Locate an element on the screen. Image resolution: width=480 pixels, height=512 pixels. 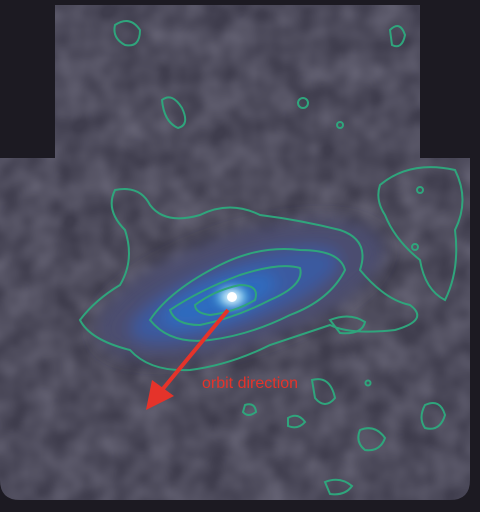
arrow-shaft is located at coordinates (195, 350).